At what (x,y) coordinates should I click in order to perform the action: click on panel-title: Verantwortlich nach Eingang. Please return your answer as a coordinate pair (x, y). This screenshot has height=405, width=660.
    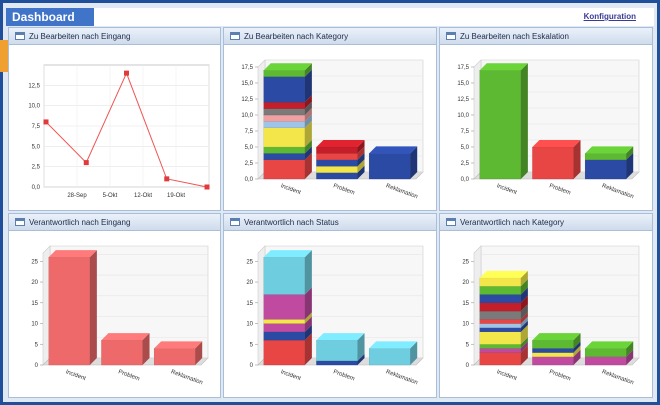
    Looking at the image, I should click on (80, 222).